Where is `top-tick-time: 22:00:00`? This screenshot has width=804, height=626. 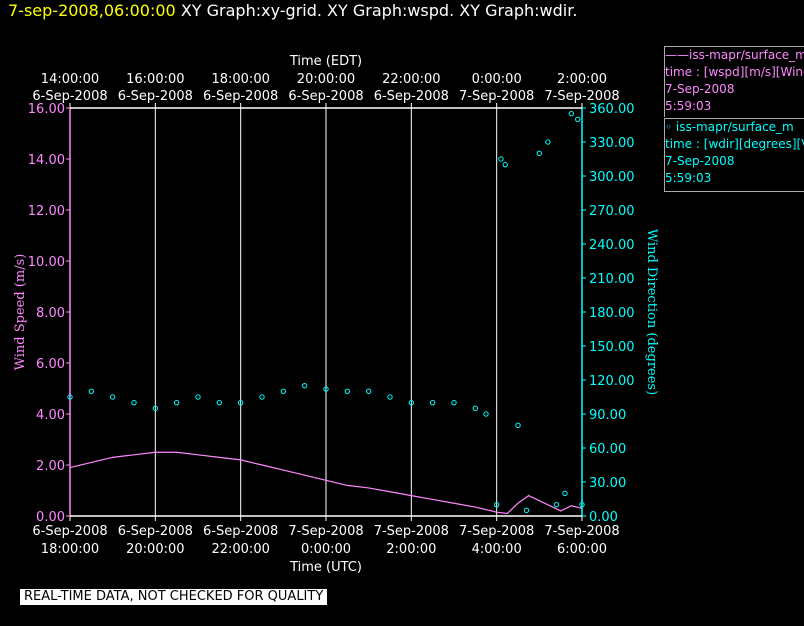
top-tick-time: 22:00:00 is located at coordinates (411, 79).